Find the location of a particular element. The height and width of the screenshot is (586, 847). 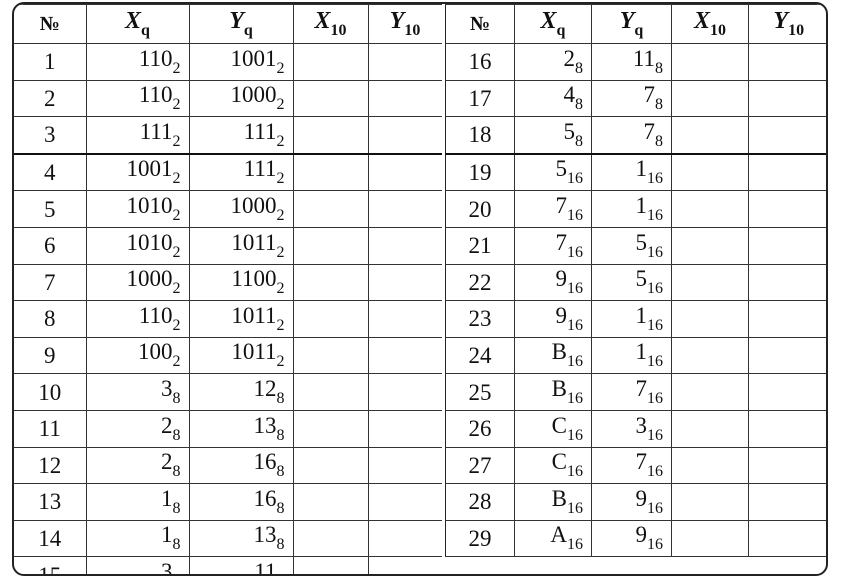

row: 14 18 138 is located at coordinates (228, 538).